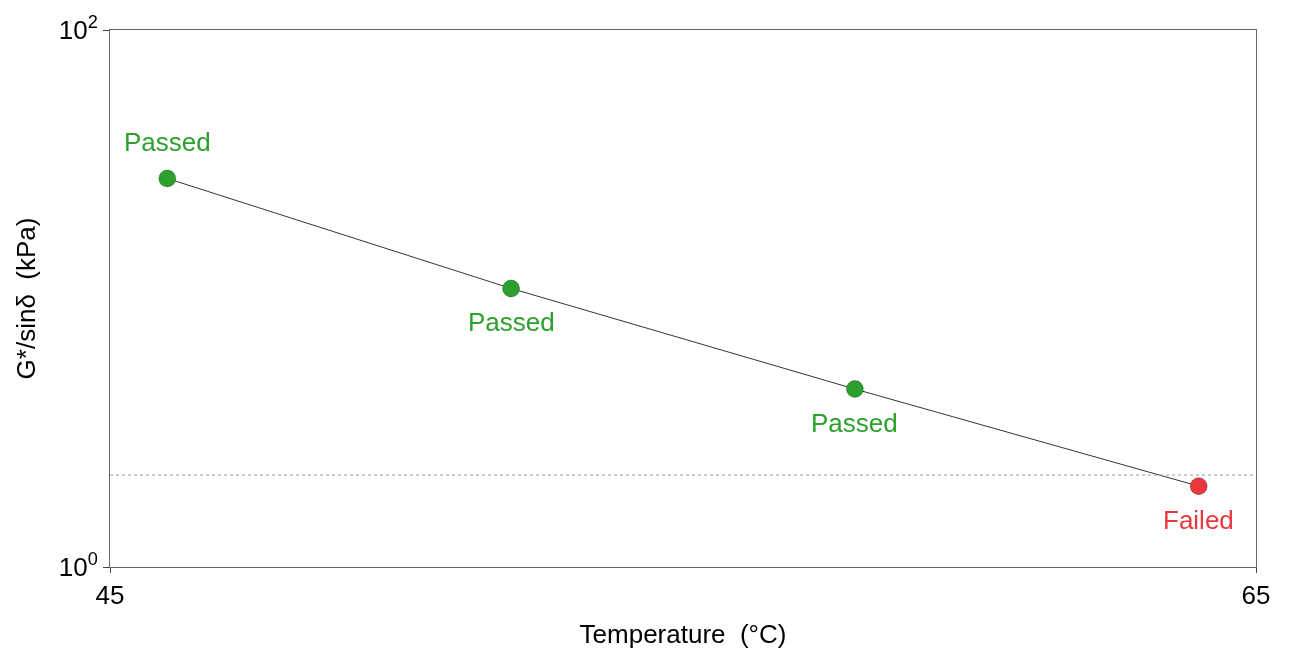 The image size is (1289, 660). What do you see at coordinates (78, 566) in the screenshot?
I see `y-tick-label: 10$^{0}$` at bounding box center [78, 566].